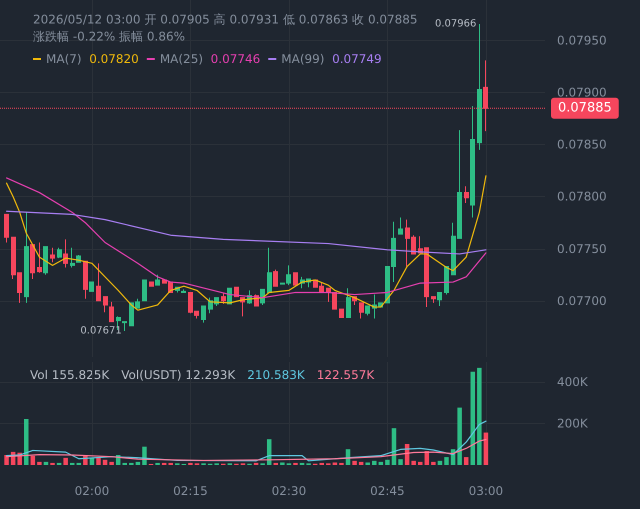  What do you see at coordinates (289, 491) in the screenshot?
I see `x-tick-label: 02:30` at bounding box center [289, 491].